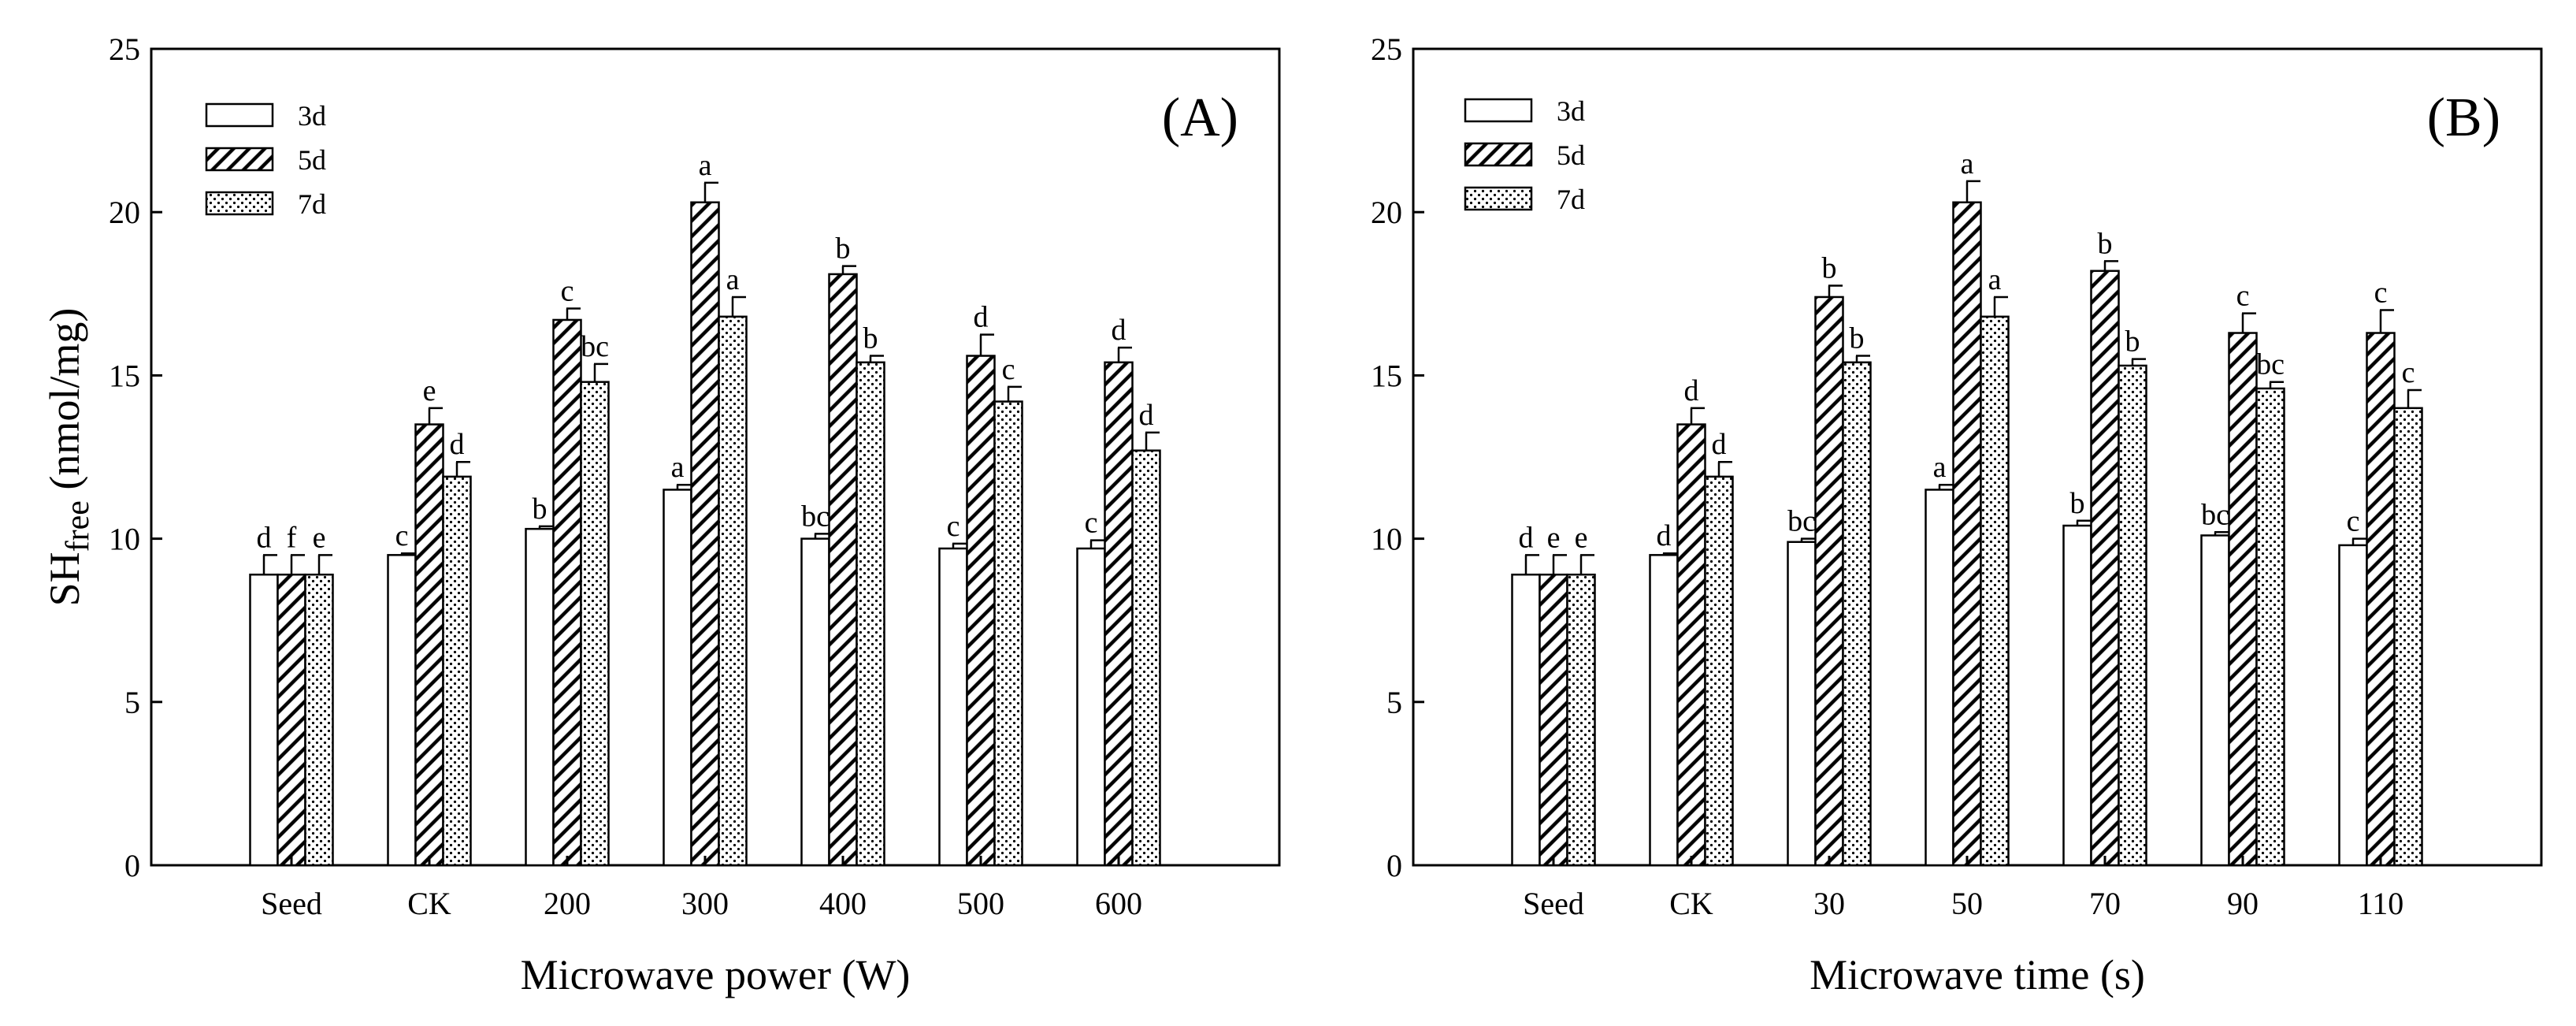  What do you see at coordinates (2463, 118) in the screenshot?
I see `panel-label: (B)` at bounding box center [2463, 118].